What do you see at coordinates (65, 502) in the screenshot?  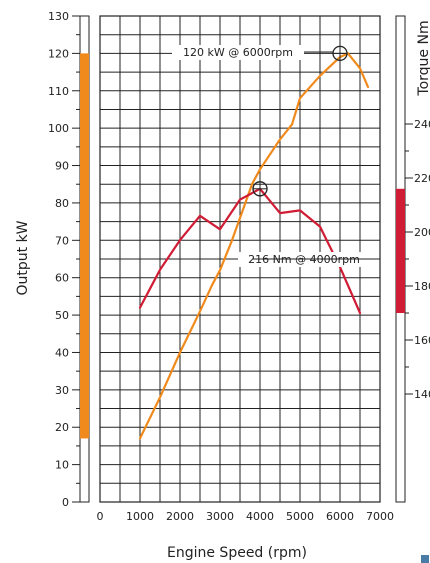 I see `y-tick-label: 0` at bounding box center [65, 502].